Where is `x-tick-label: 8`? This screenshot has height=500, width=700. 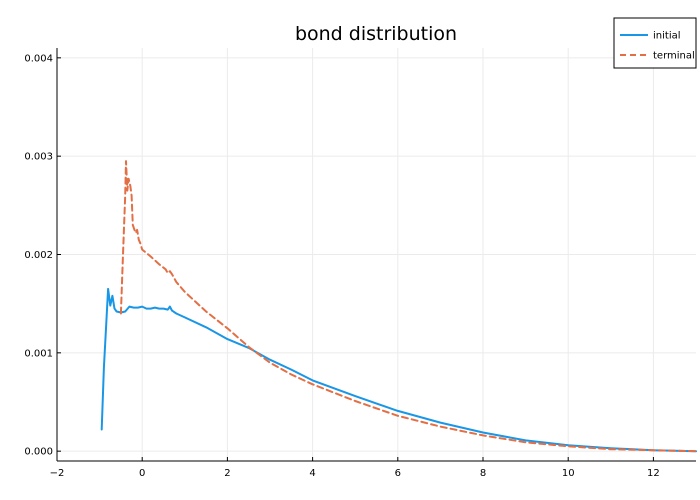
x-tick-label: 8 is located at coordinates (483, 473).